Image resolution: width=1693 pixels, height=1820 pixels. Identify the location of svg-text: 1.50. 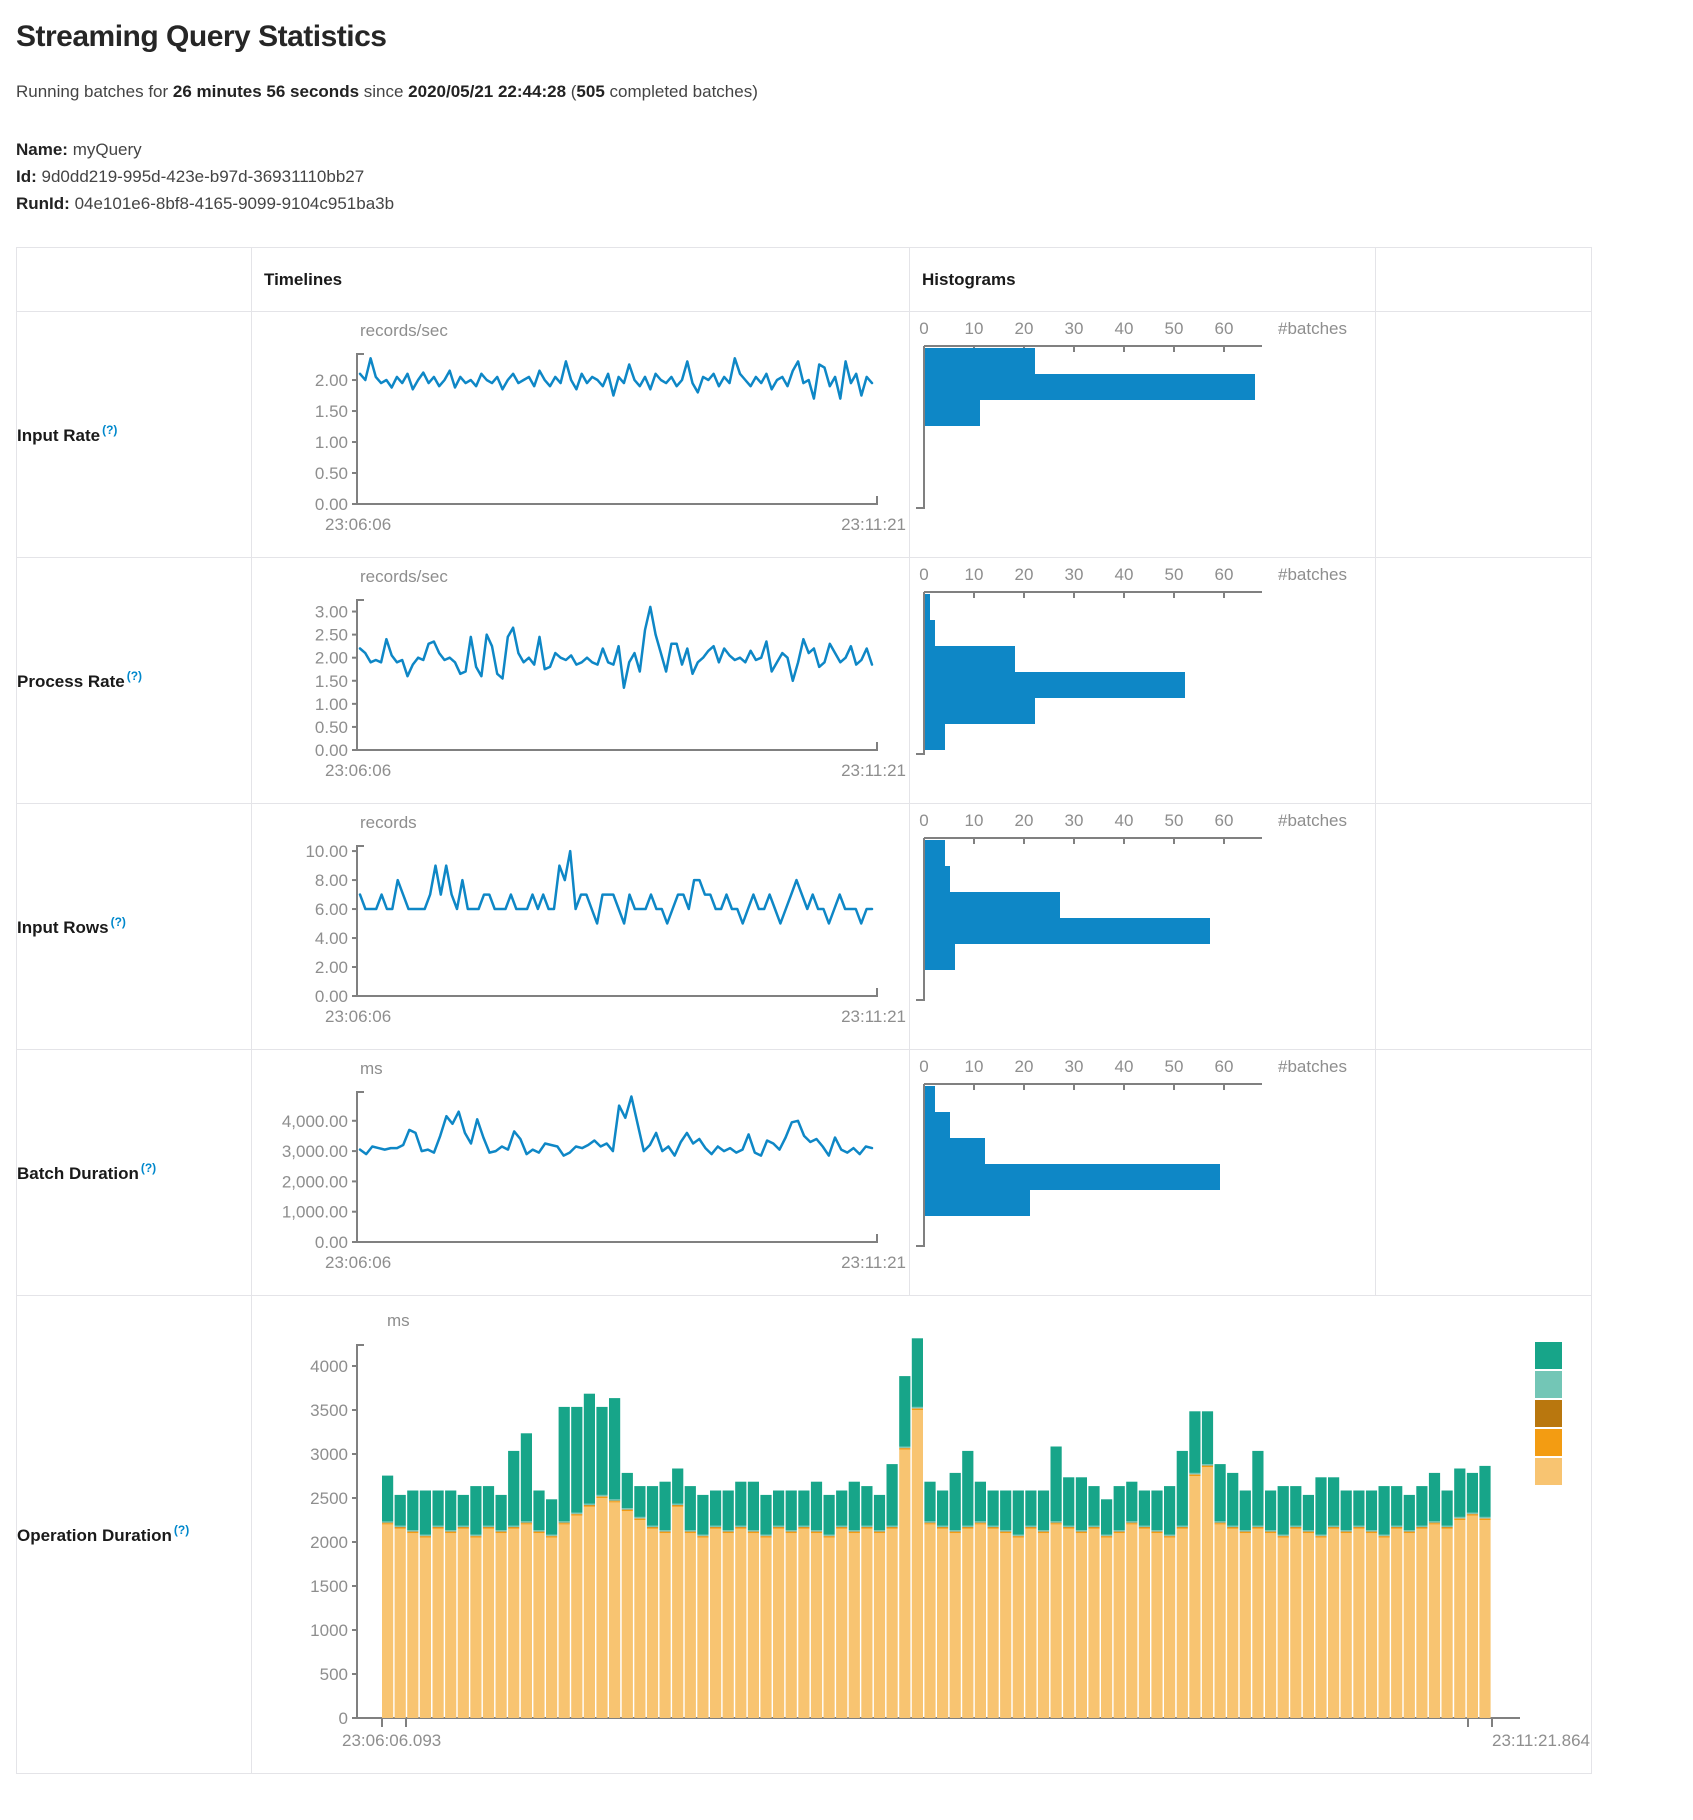
(331, 681).